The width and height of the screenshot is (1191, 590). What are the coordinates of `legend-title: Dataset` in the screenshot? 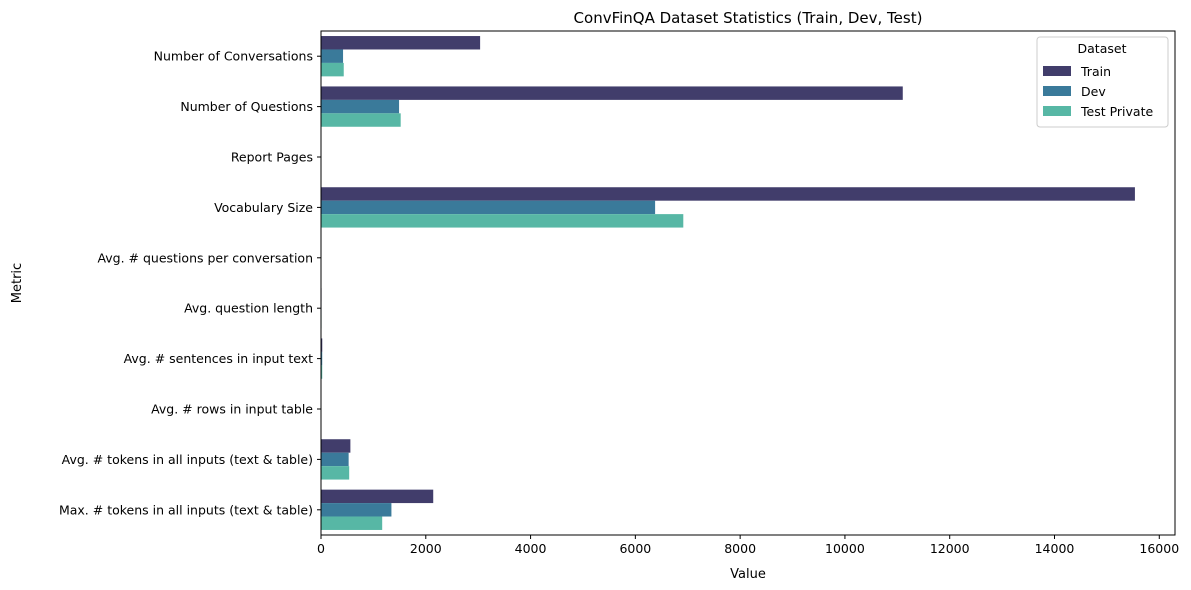 It's located at (1102, 48).